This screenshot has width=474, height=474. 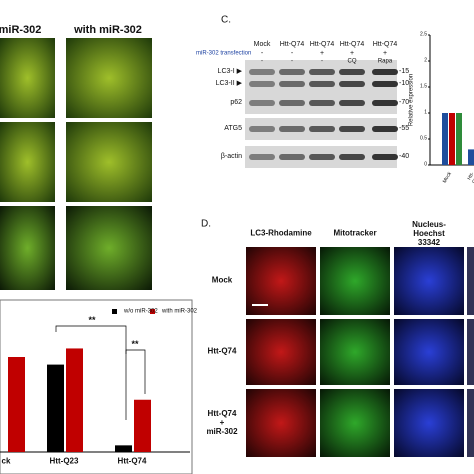 What do you see at coordinates (206, 224) in the screenshot?
I see `panel-label: D.` at bounding box center [206, 224].